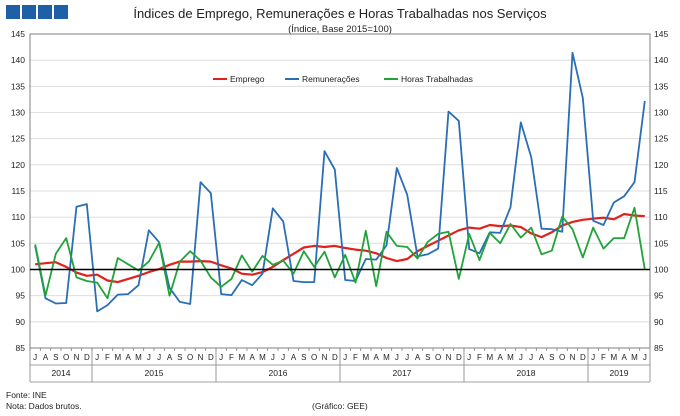  What do you see at coordinates (26, 395) in the screenshot?
I see `footer-source: Fonte: INE` at bounding box center [26, 395].